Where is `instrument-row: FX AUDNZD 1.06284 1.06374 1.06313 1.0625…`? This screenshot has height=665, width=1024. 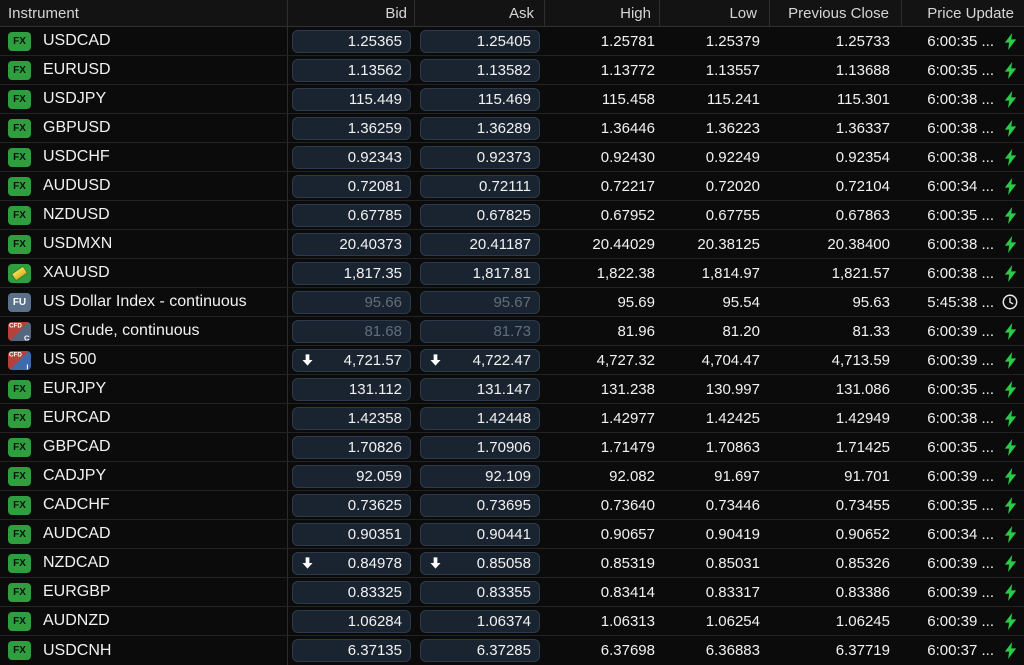 instrument-row: FX AUDNZD 1.06284 1.06374 1.06313 1.0625… is located at coordinates (512, 621).